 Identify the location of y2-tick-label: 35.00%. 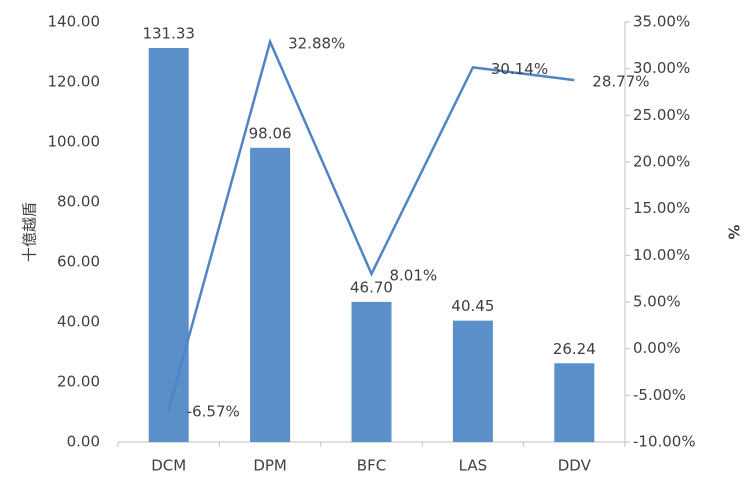
(661, 22).